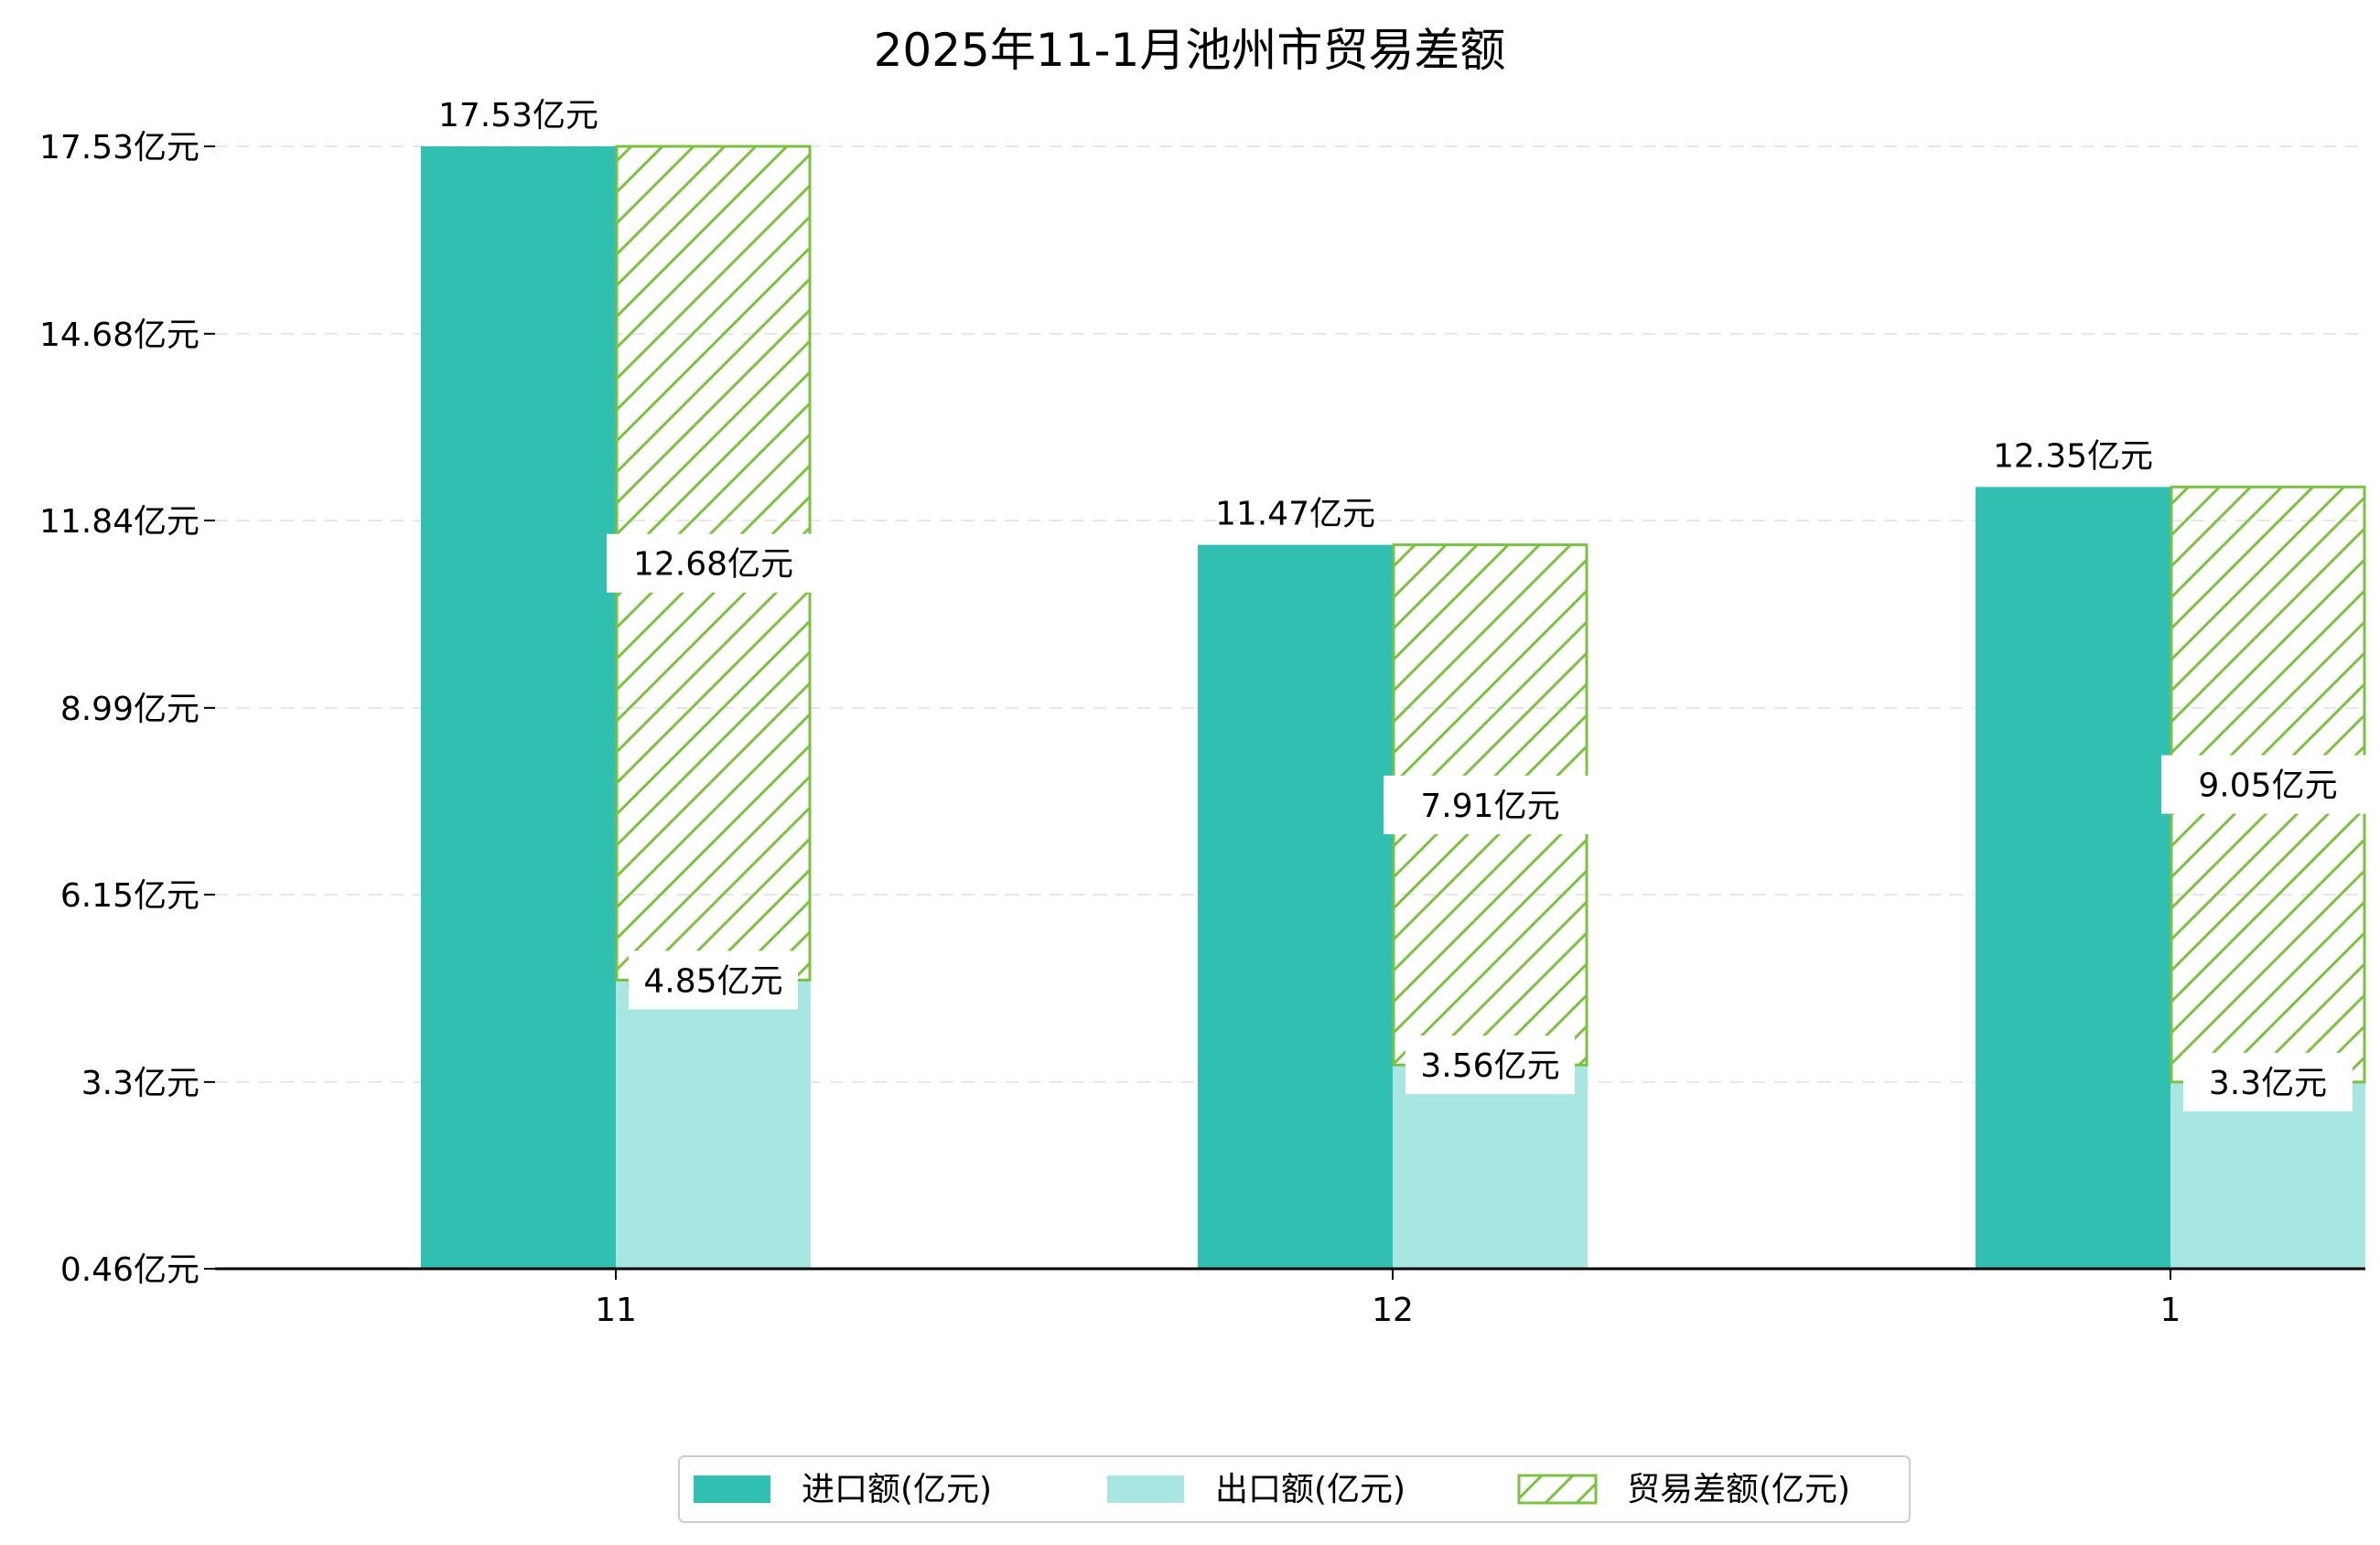 The width and height of the screenshot is (2380, 1545). What do you see at coordinates (1393, 1310) in the screenshot?
I see `x-tick-label: 12` at bounding box center [1393, 1310].